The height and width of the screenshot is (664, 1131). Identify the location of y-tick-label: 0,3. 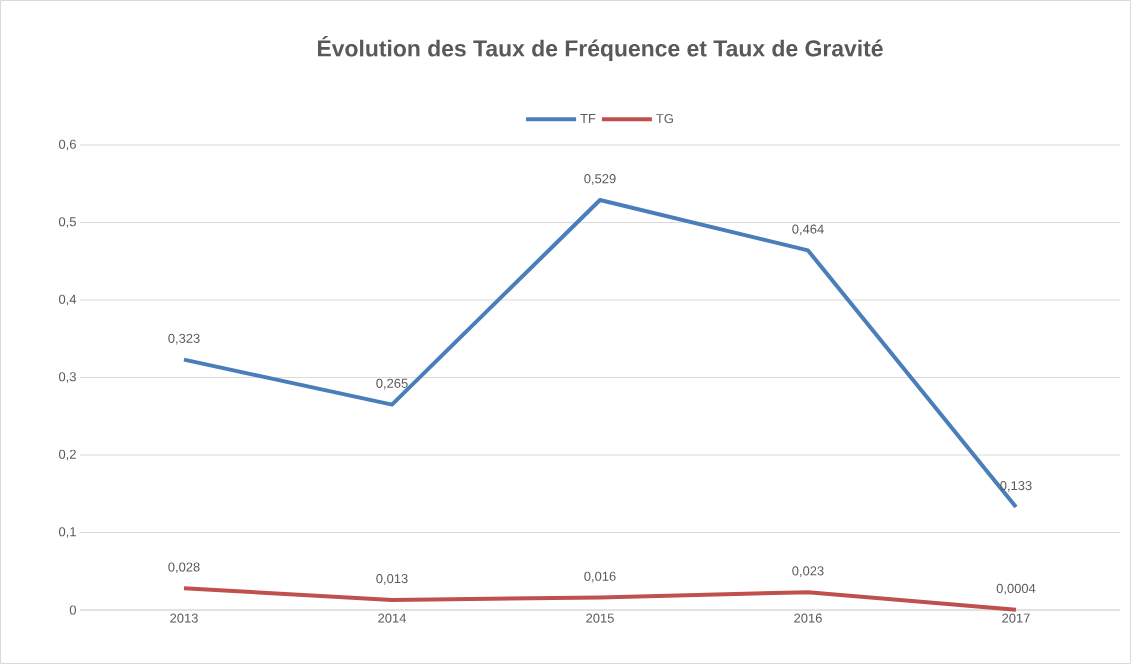
(67, 377).